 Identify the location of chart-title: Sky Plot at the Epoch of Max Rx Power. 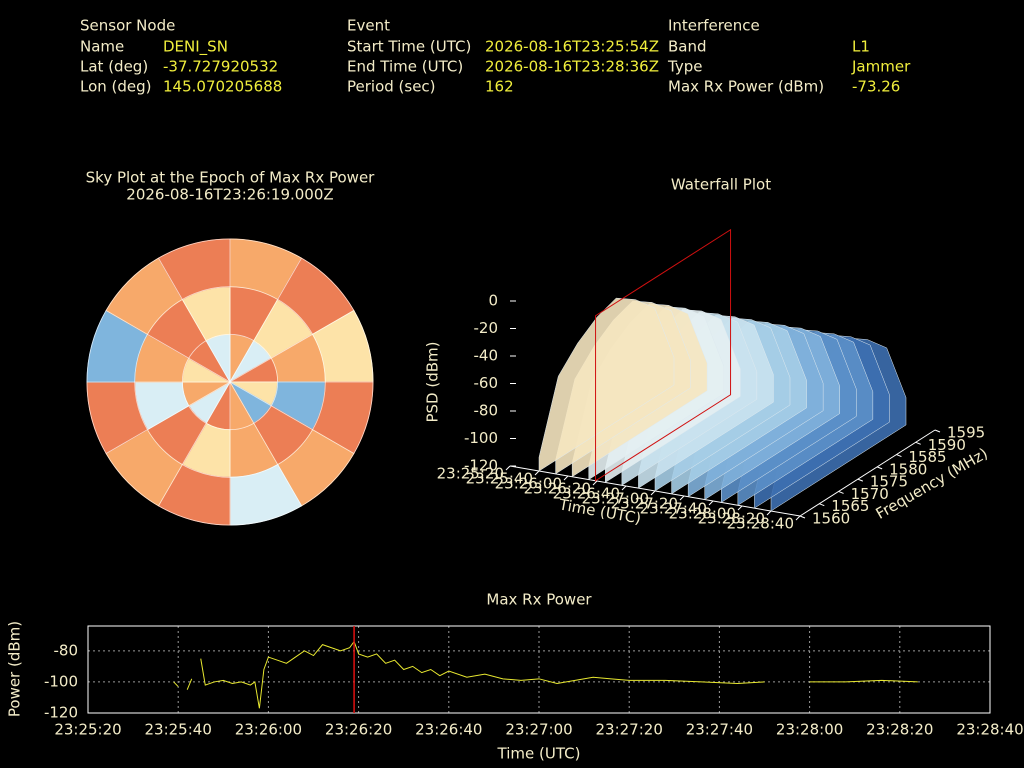
(231, 178).